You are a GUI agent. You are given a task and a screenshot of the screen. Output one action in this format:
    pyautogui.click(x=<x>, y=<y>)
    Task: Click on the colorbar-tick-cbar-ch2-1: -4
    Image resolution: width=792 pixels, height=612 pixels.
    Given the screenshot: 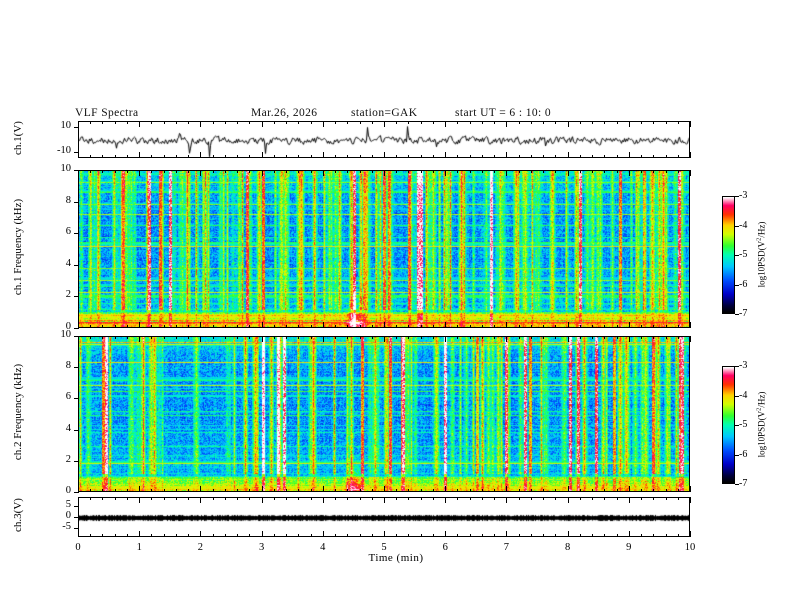 What is the action you would take?
    pyautogui.click(x=743, y=395)
    